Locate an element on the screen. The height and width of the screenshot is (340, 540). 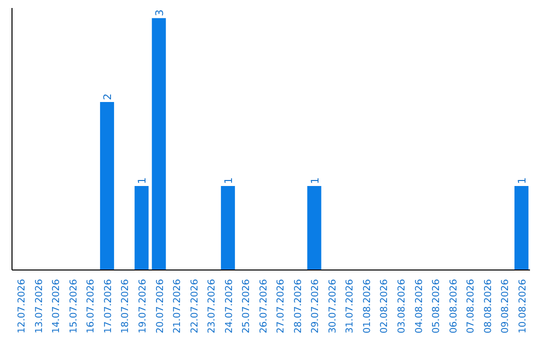
x-tick-label: 07.08.2026 is located at coordinates (471, 306).